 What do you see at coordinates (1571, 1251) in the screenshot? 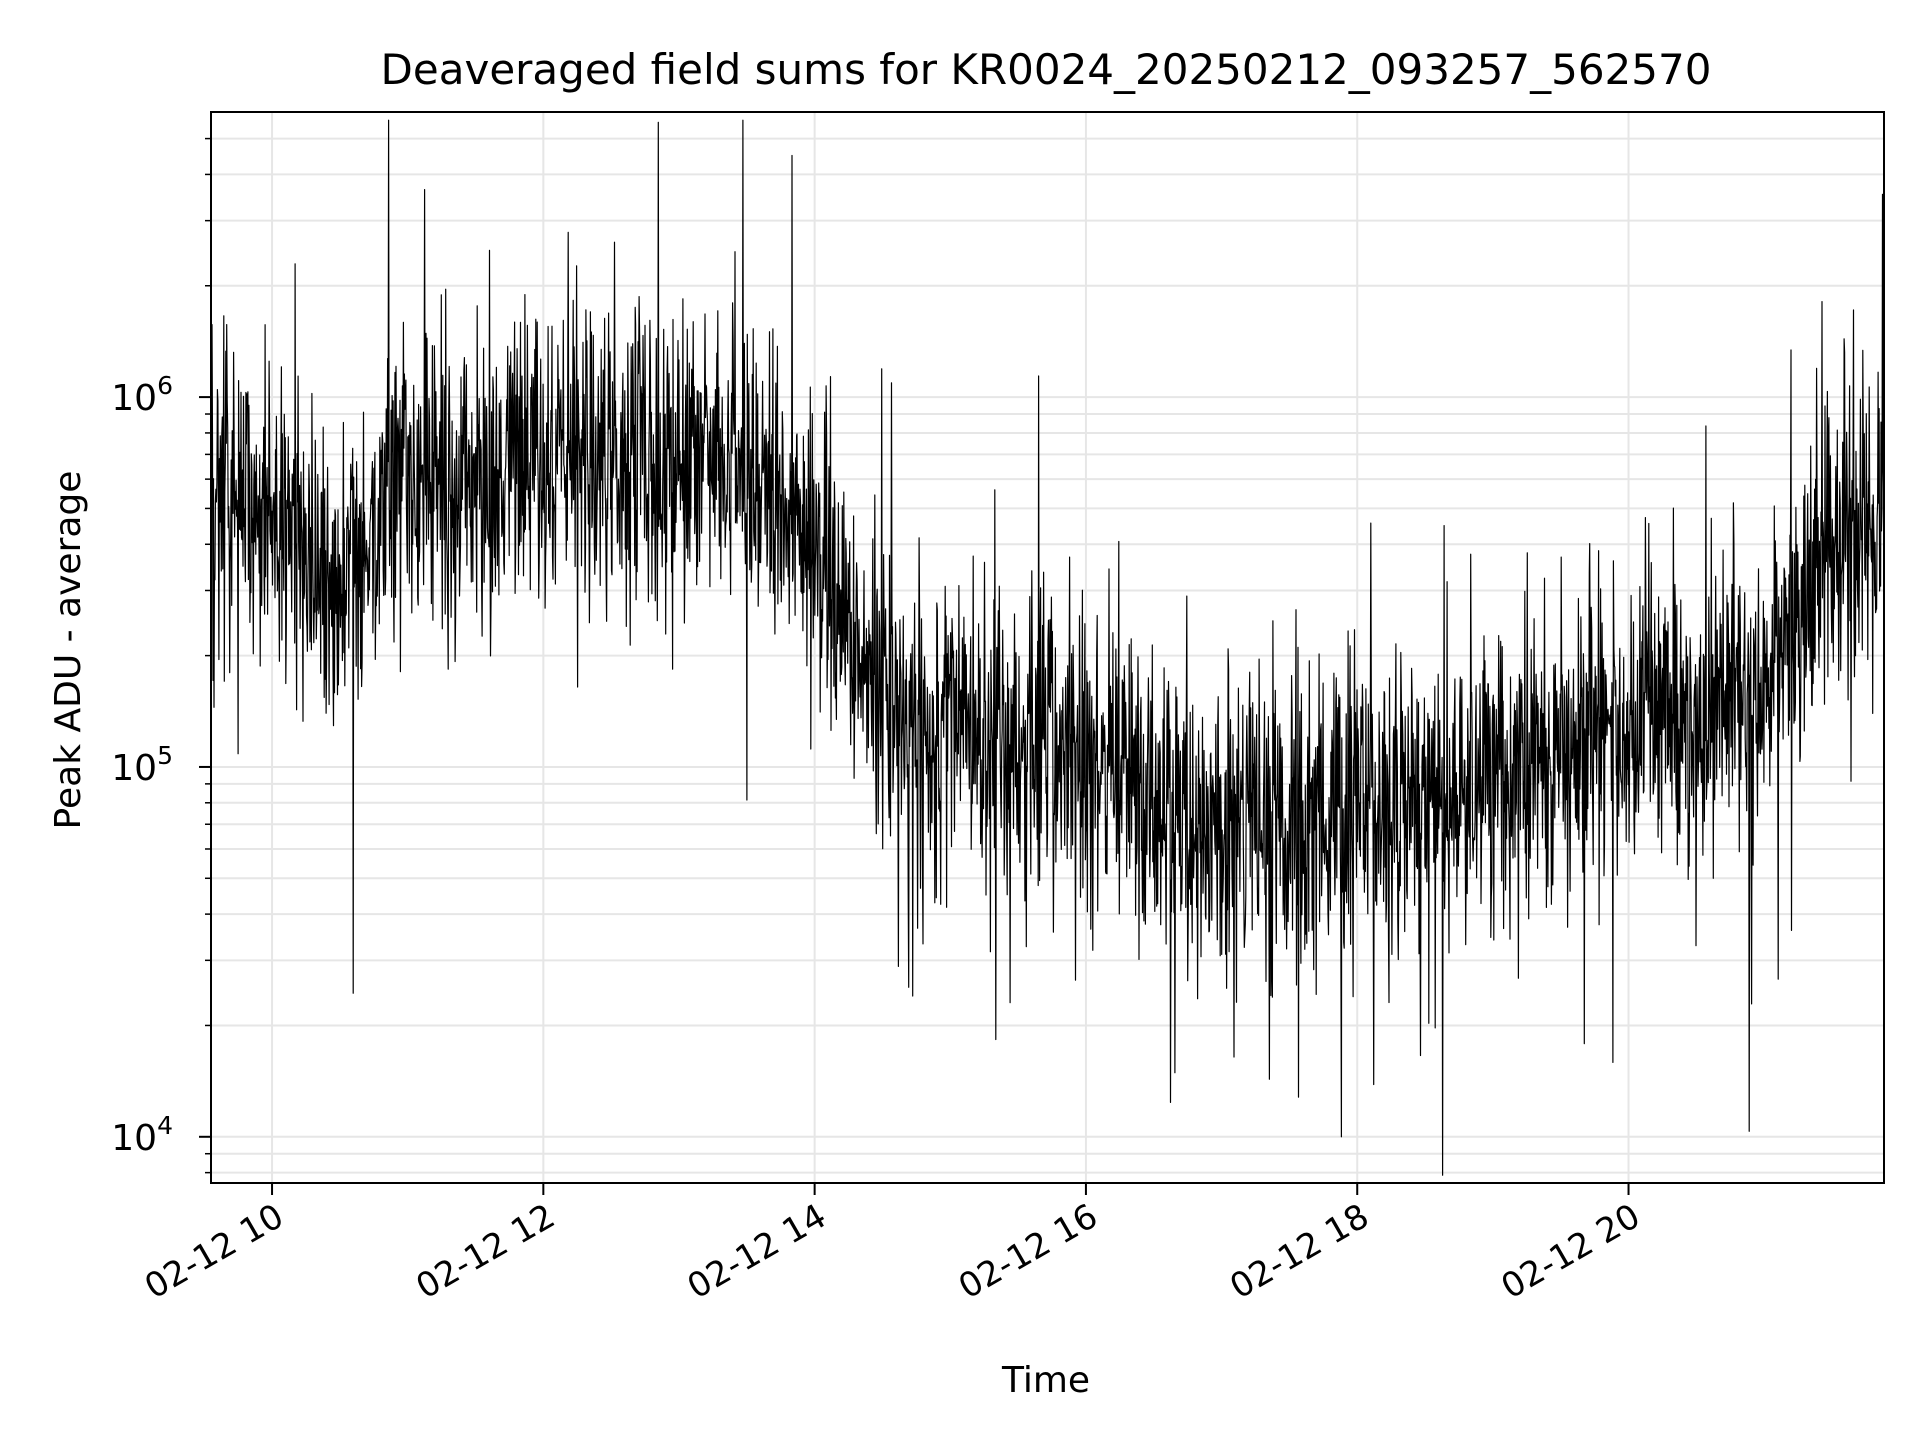
I see `x-tick-label: 02-12 20` at bounding box center [1571, 1251].